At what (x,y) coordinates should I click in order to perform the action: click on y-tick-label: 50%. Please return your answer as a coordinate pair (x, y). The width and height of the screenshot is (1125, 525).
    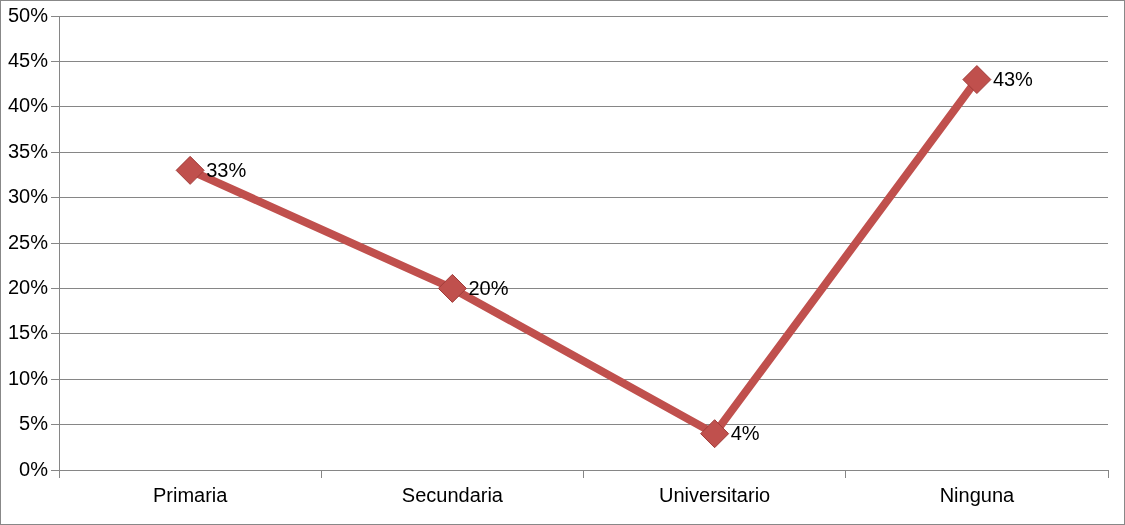
    Looking at the image, I should click on (28, 14).